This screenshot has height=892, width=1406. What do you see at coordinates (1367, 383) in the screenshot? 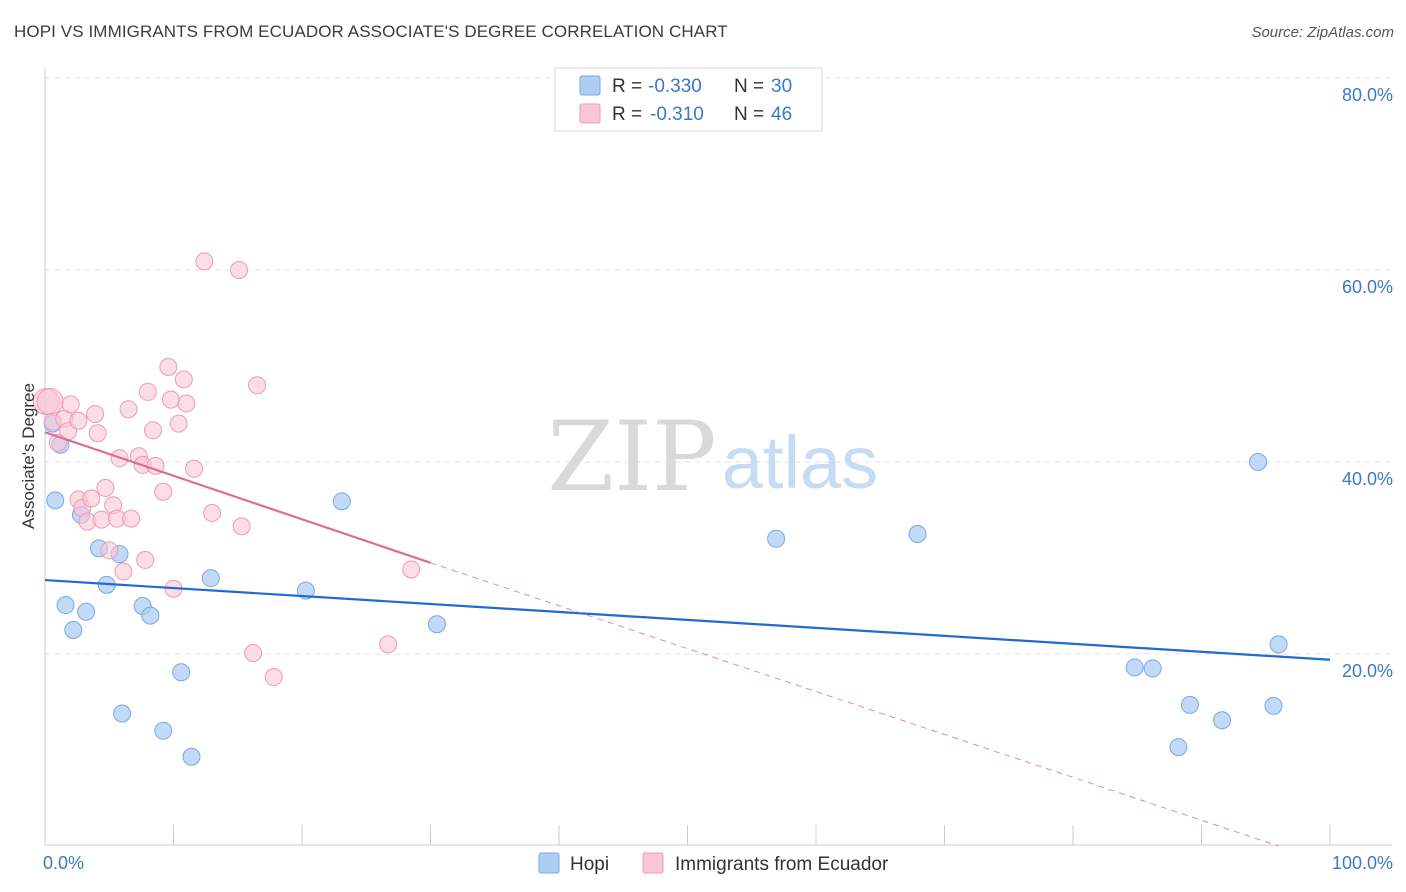
I see `y-tick-labels: 20.0% 40.0% 60.0% 80.0%` at bounding box center [1367, 383].